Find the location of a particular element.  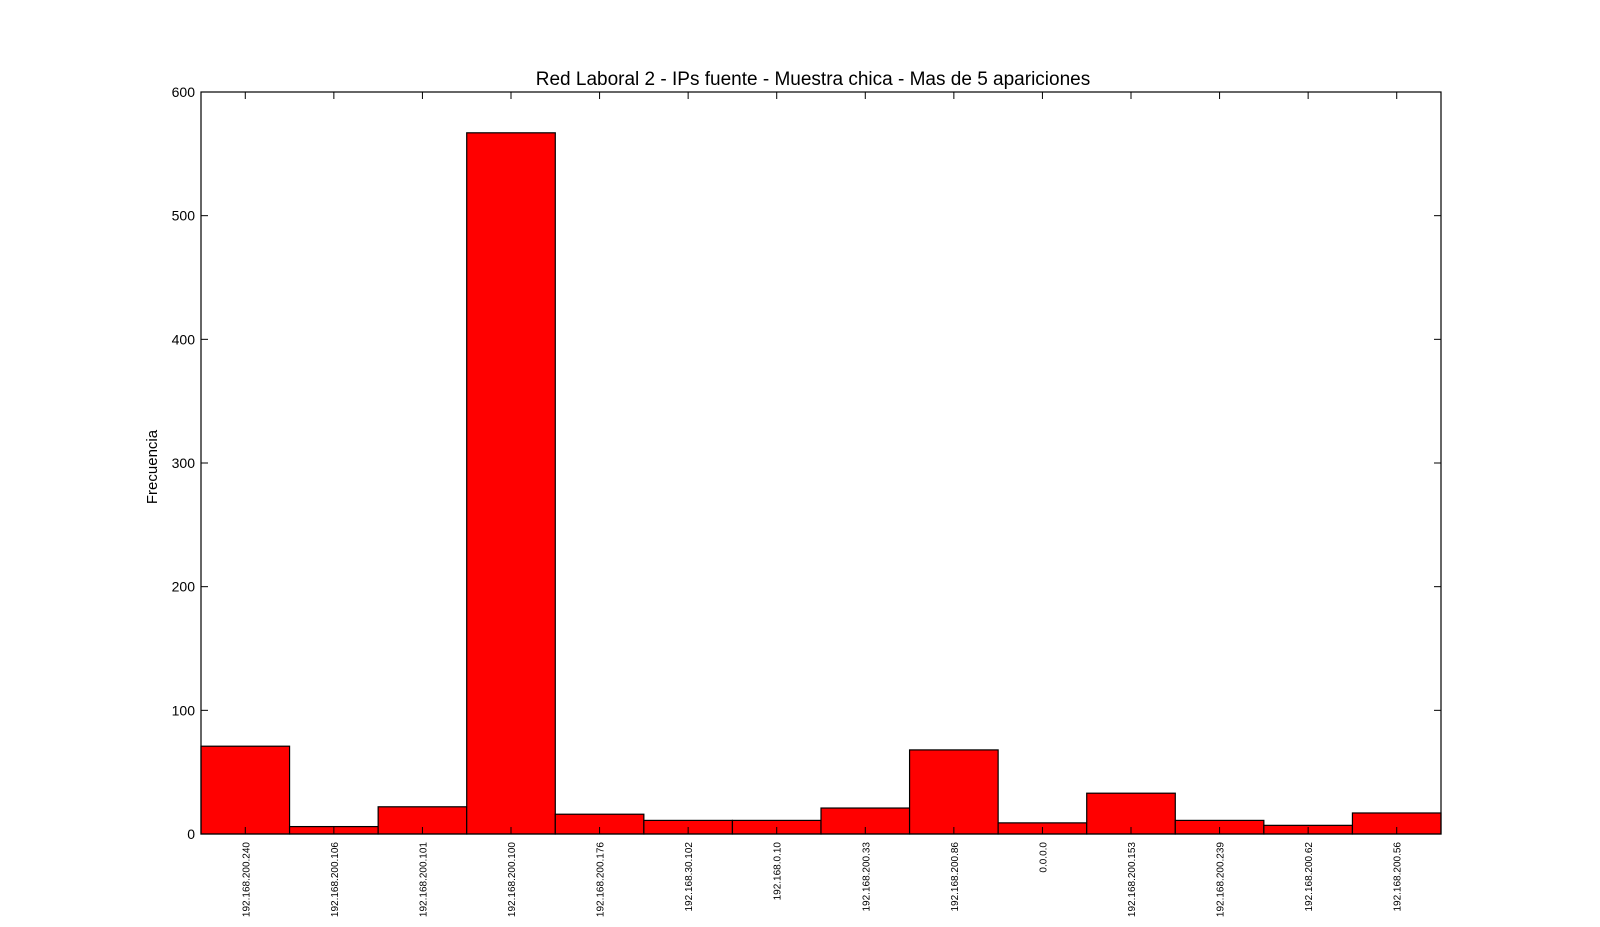

x-tick-label: 192.168.0.10 is located at coordinates (778, 871).